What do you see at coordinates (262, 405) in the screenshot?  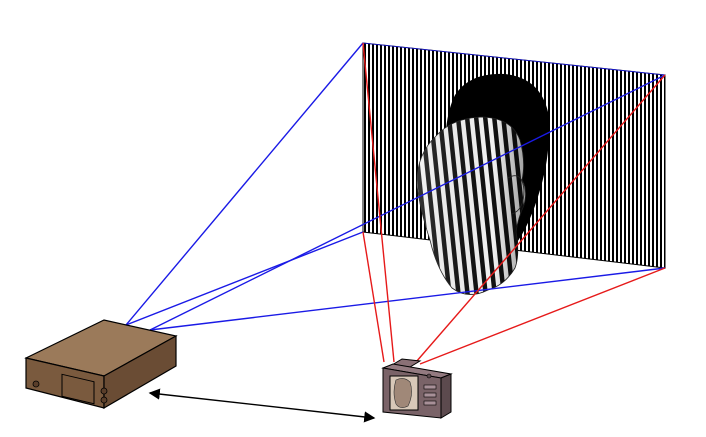 I see `baseline-double-arrow` at bounding box center [262, 405].